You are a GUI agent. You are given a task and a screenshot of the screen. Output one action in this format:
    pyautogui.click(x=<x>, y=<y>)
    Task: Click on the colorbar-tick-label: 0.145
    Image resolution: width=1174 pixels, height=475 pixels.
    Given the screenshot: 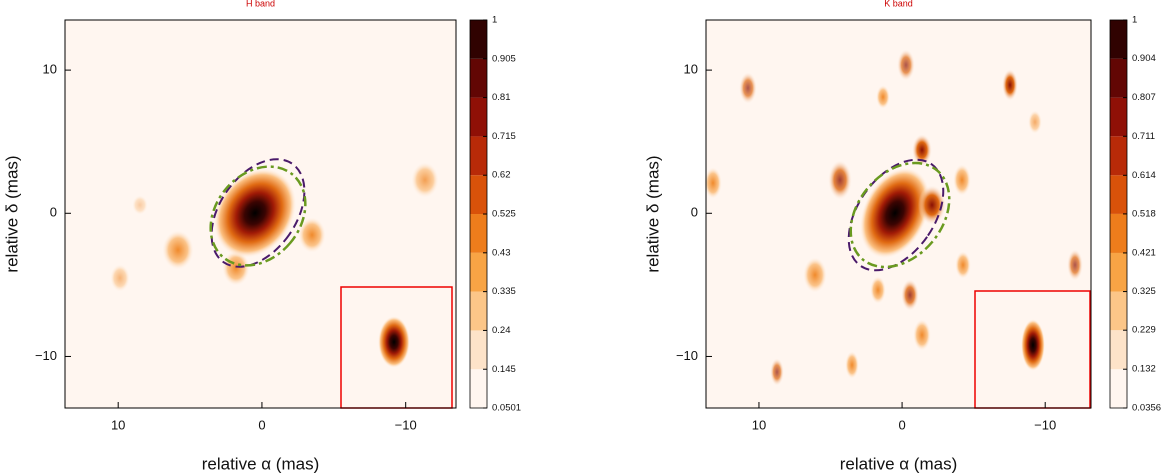 What is the action you would take?
    pyautogui.click(x=504, y=369)
    